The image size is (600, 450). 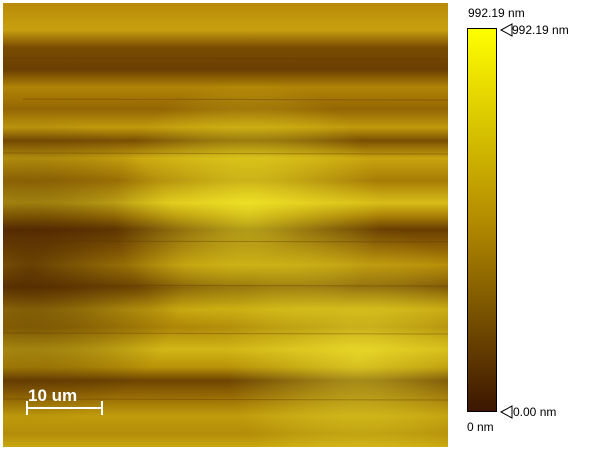 I want to click on colorbar-min-label: 0 nm, so click(x=480, y=427).